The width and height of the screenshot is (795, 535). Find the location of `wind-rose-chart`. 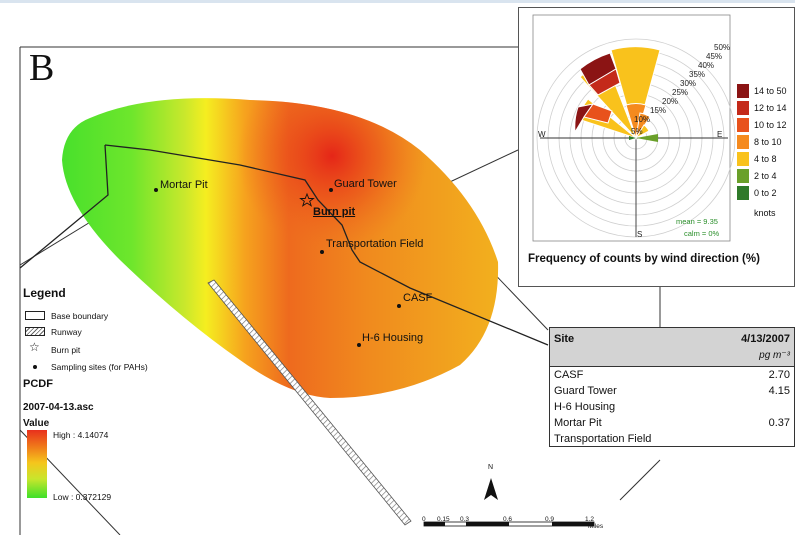

wind-rose-chart is located at coordinates (634, 128).